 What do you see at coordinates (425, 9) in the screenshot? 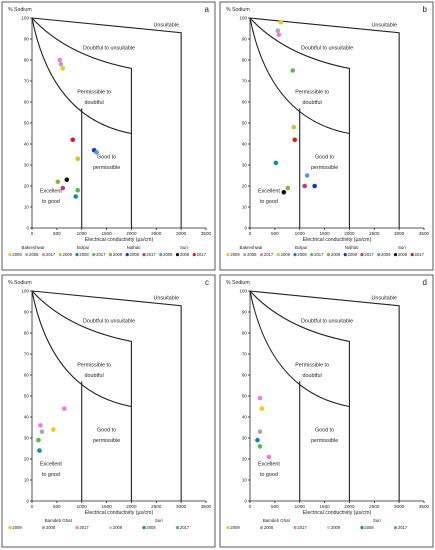
I see `panel-letter: b` at bounding box center [425, 9].